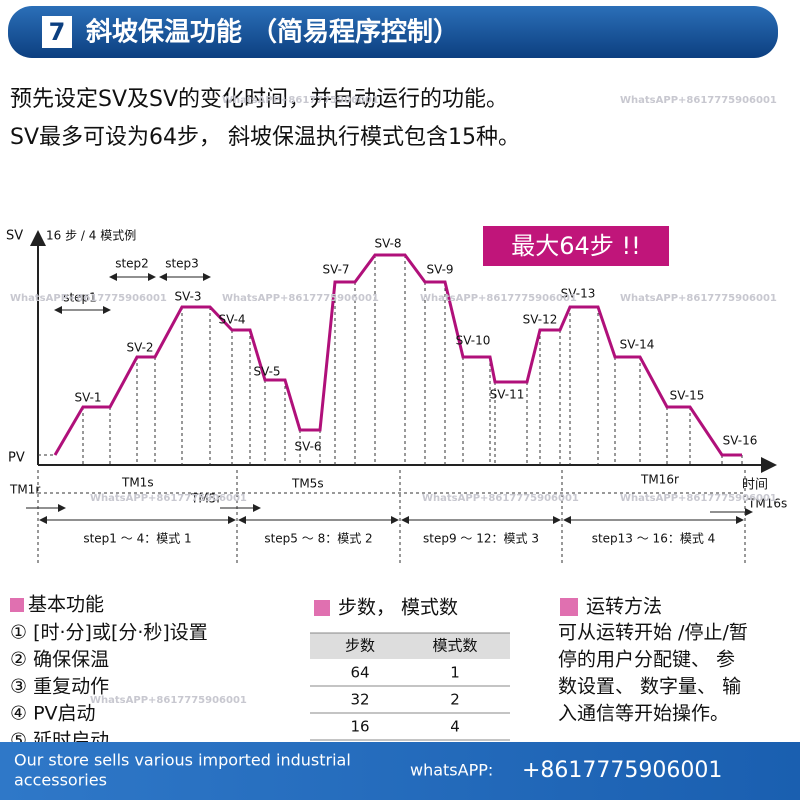 The image size is (800, 800). What do you see at coordinates (307, 447) in the screenshot?
I see `sv-label: SV-6` at bounding box center [307, 447].